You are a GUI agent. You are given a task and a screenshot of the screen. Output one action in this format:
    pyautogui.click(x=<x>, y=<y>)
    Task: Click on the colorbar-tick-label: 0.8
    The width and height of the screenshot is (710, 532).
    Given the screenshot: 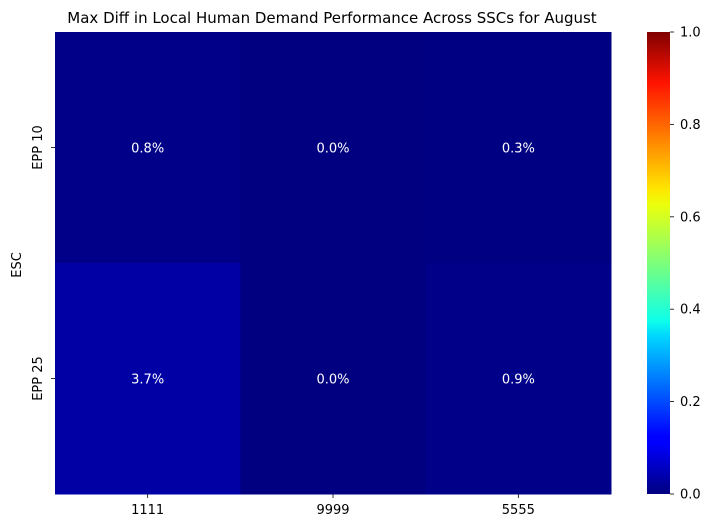 What is the action you would take?
    pyautogui.click(x=690, y=125)
    